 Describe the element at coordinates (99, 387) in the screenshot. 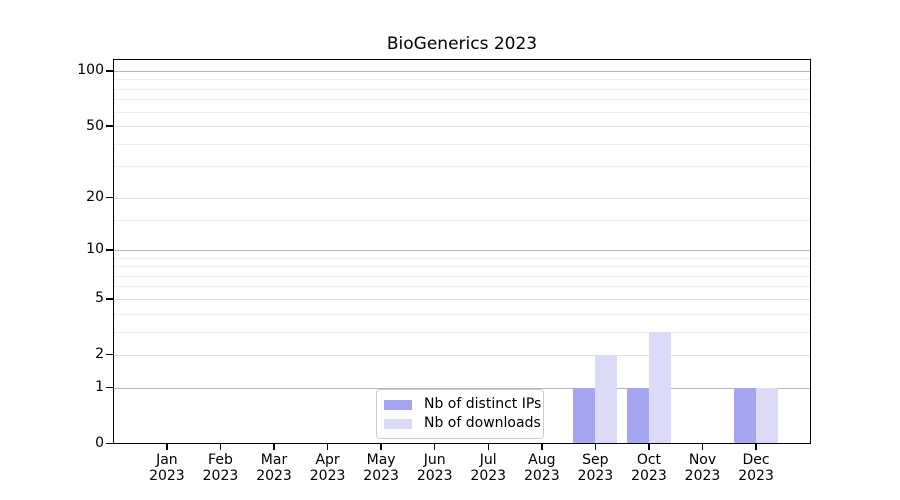

I see `y-tick-label: 1` at that location.